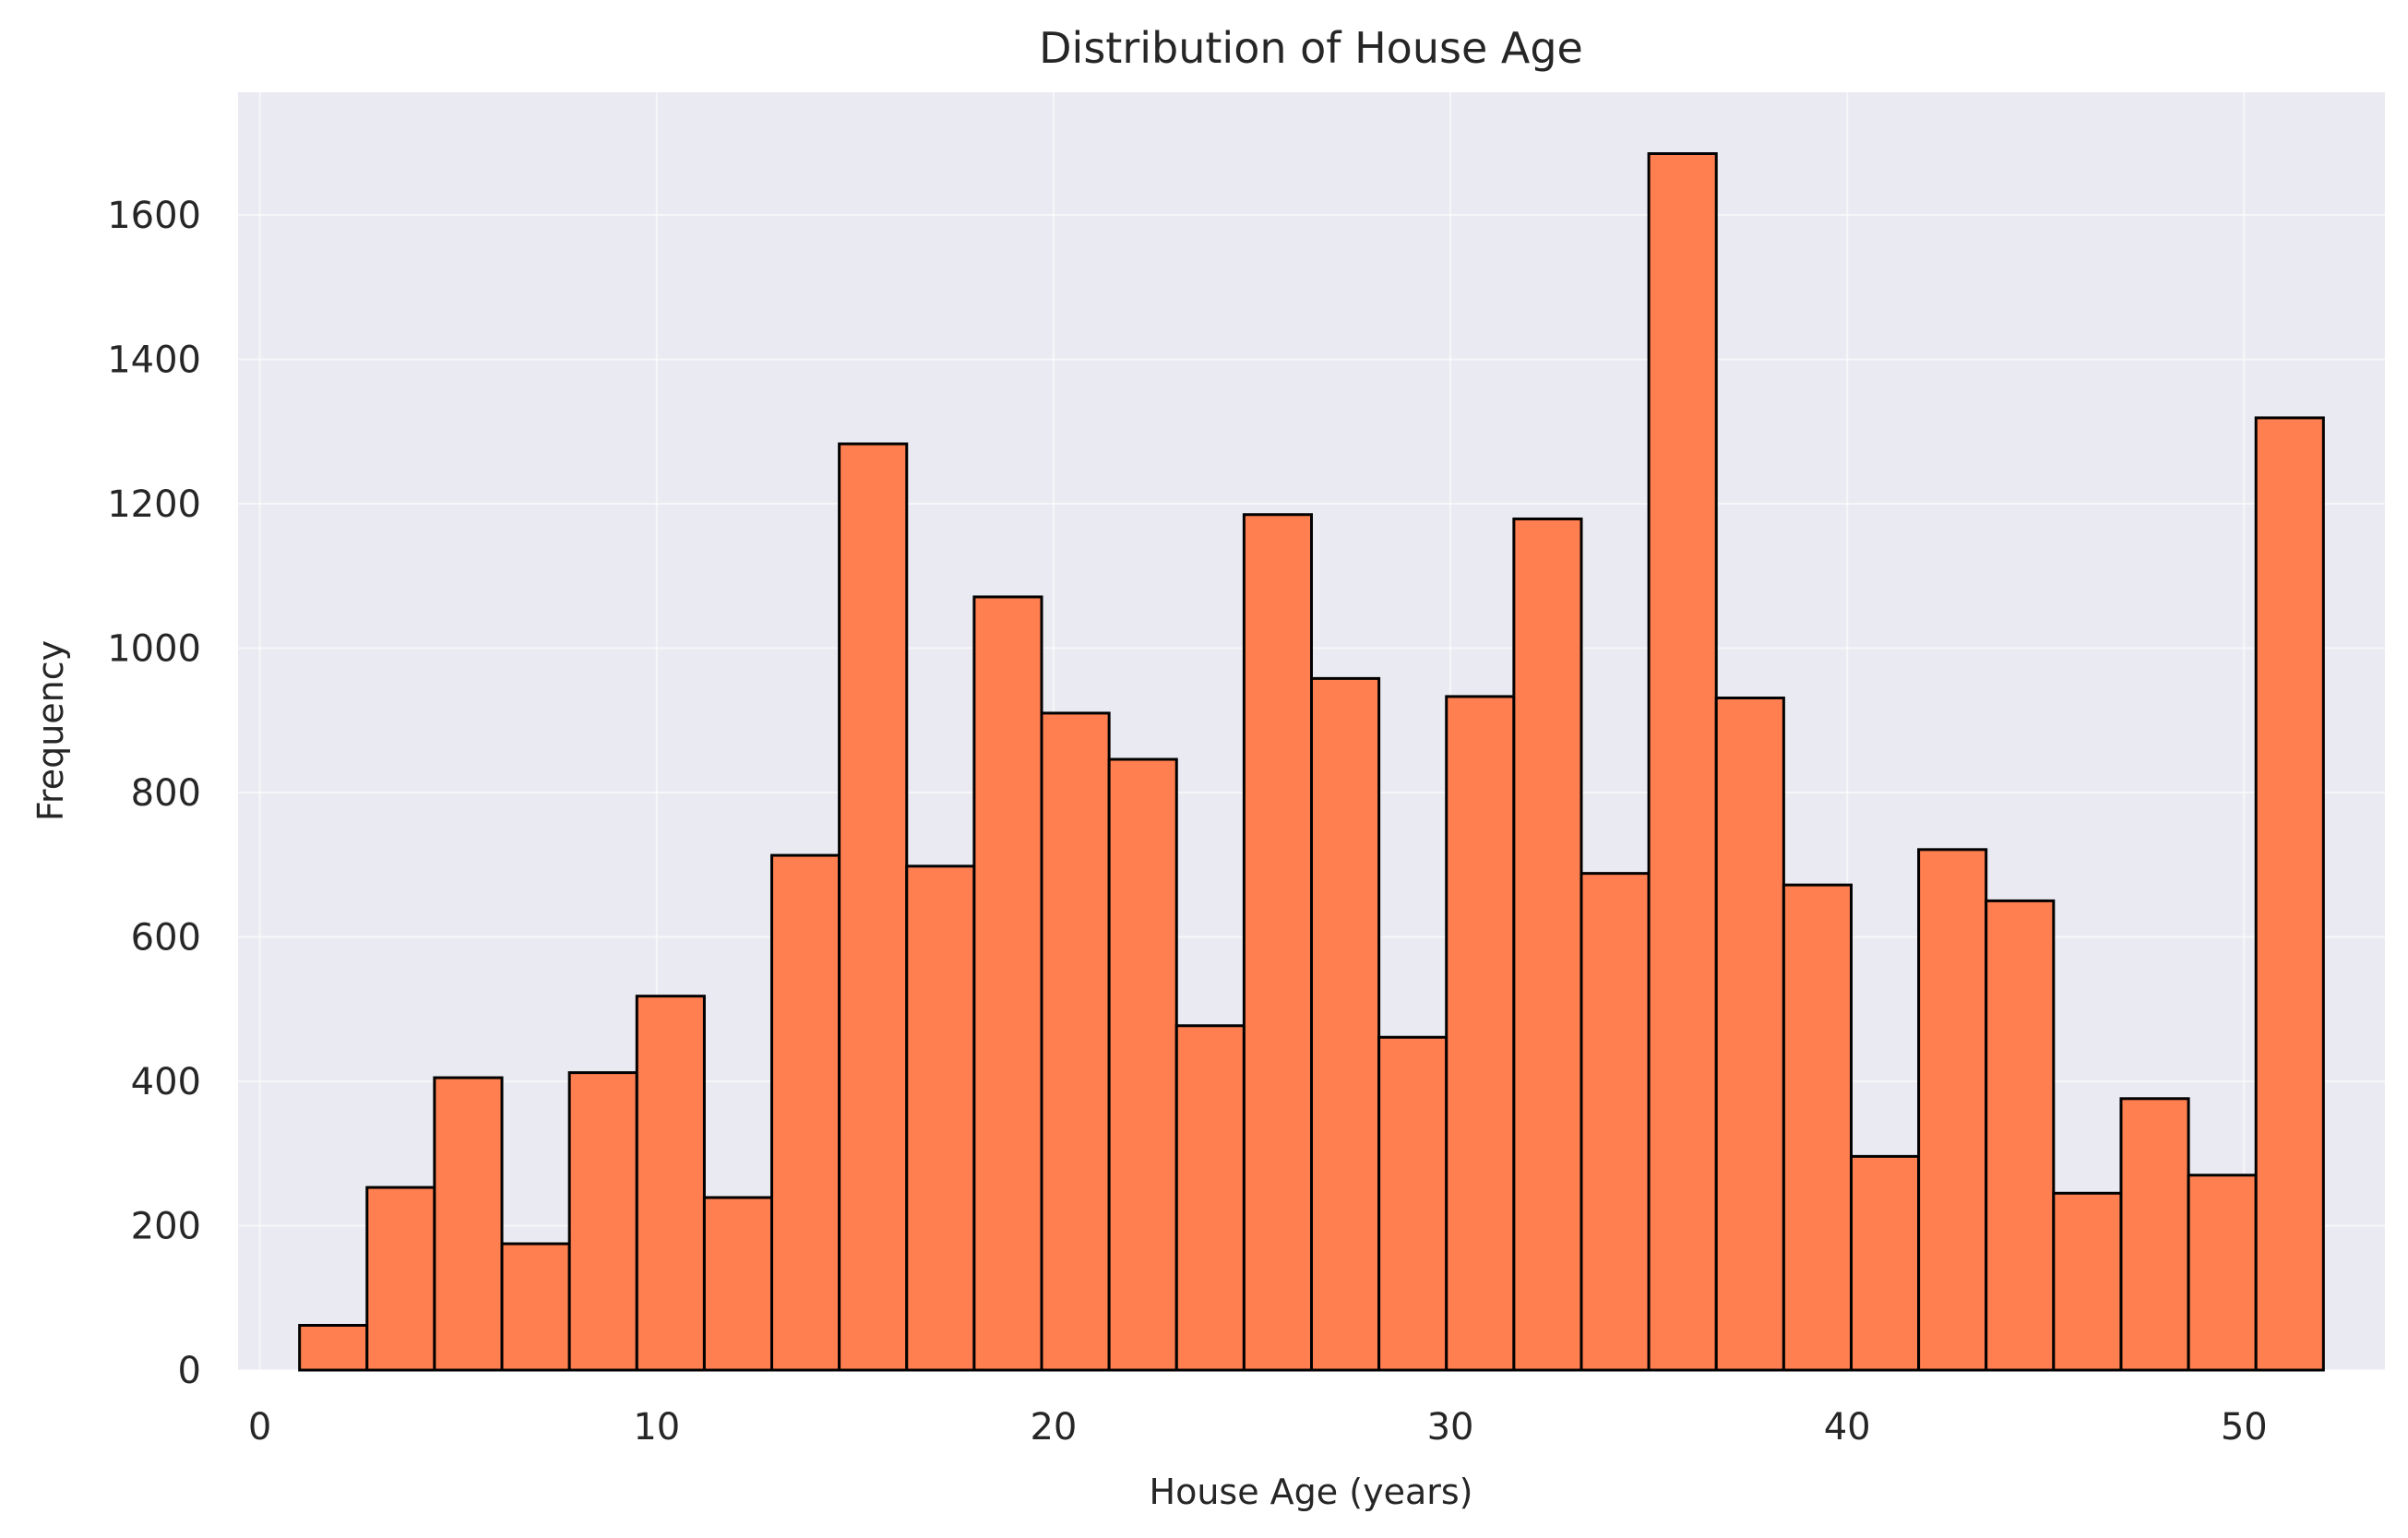 The width and height of the screenshot is (2408, 1538). Describe the element at coordinates (1311, 48) in the screenshot. I see `chart-title: Distribution of House Age` at that location.